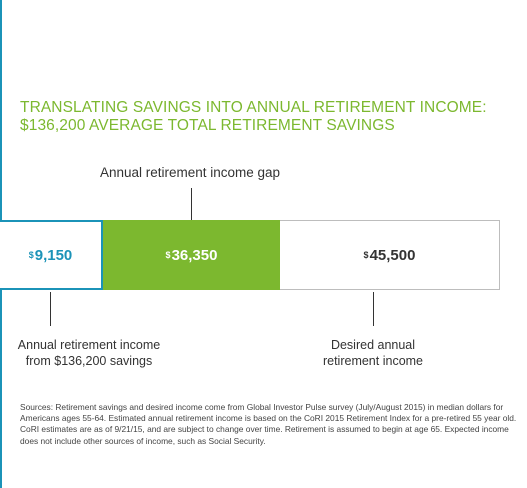  What do you see at coordinates (191, 204) in the screenshot?
I see `gap-connector-line` at bounding box center [191, 204].